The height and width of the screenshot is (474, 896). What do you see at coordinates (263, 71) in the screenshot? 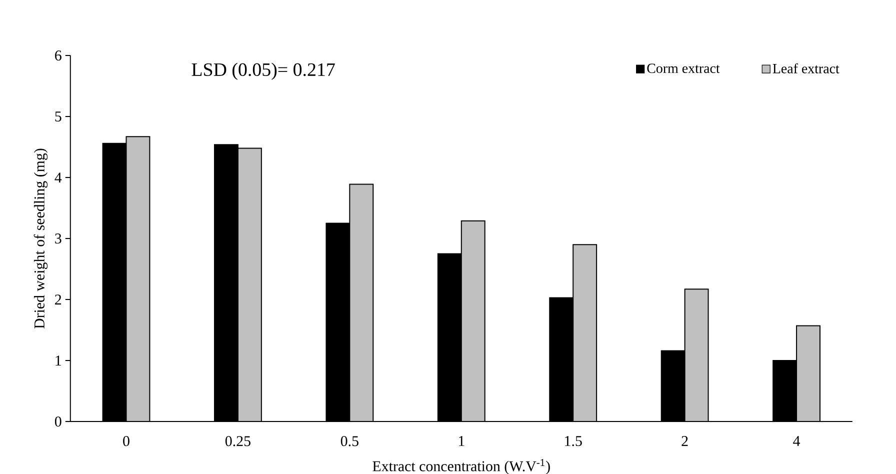
I see `annotation: LSD (0.05)= 0.217` at bounding box center [263, 71].